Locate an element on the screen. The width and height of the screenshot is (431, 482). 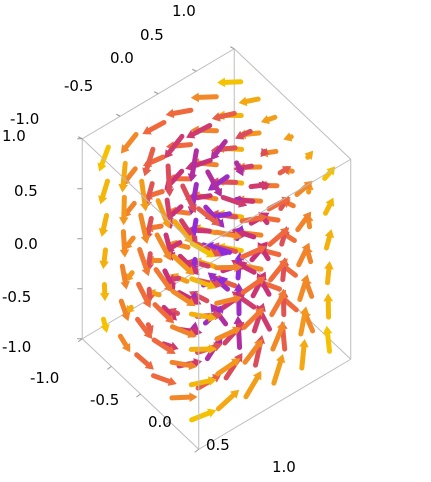
x-tick-label: 0.5 is located at coordinates (218, 445).